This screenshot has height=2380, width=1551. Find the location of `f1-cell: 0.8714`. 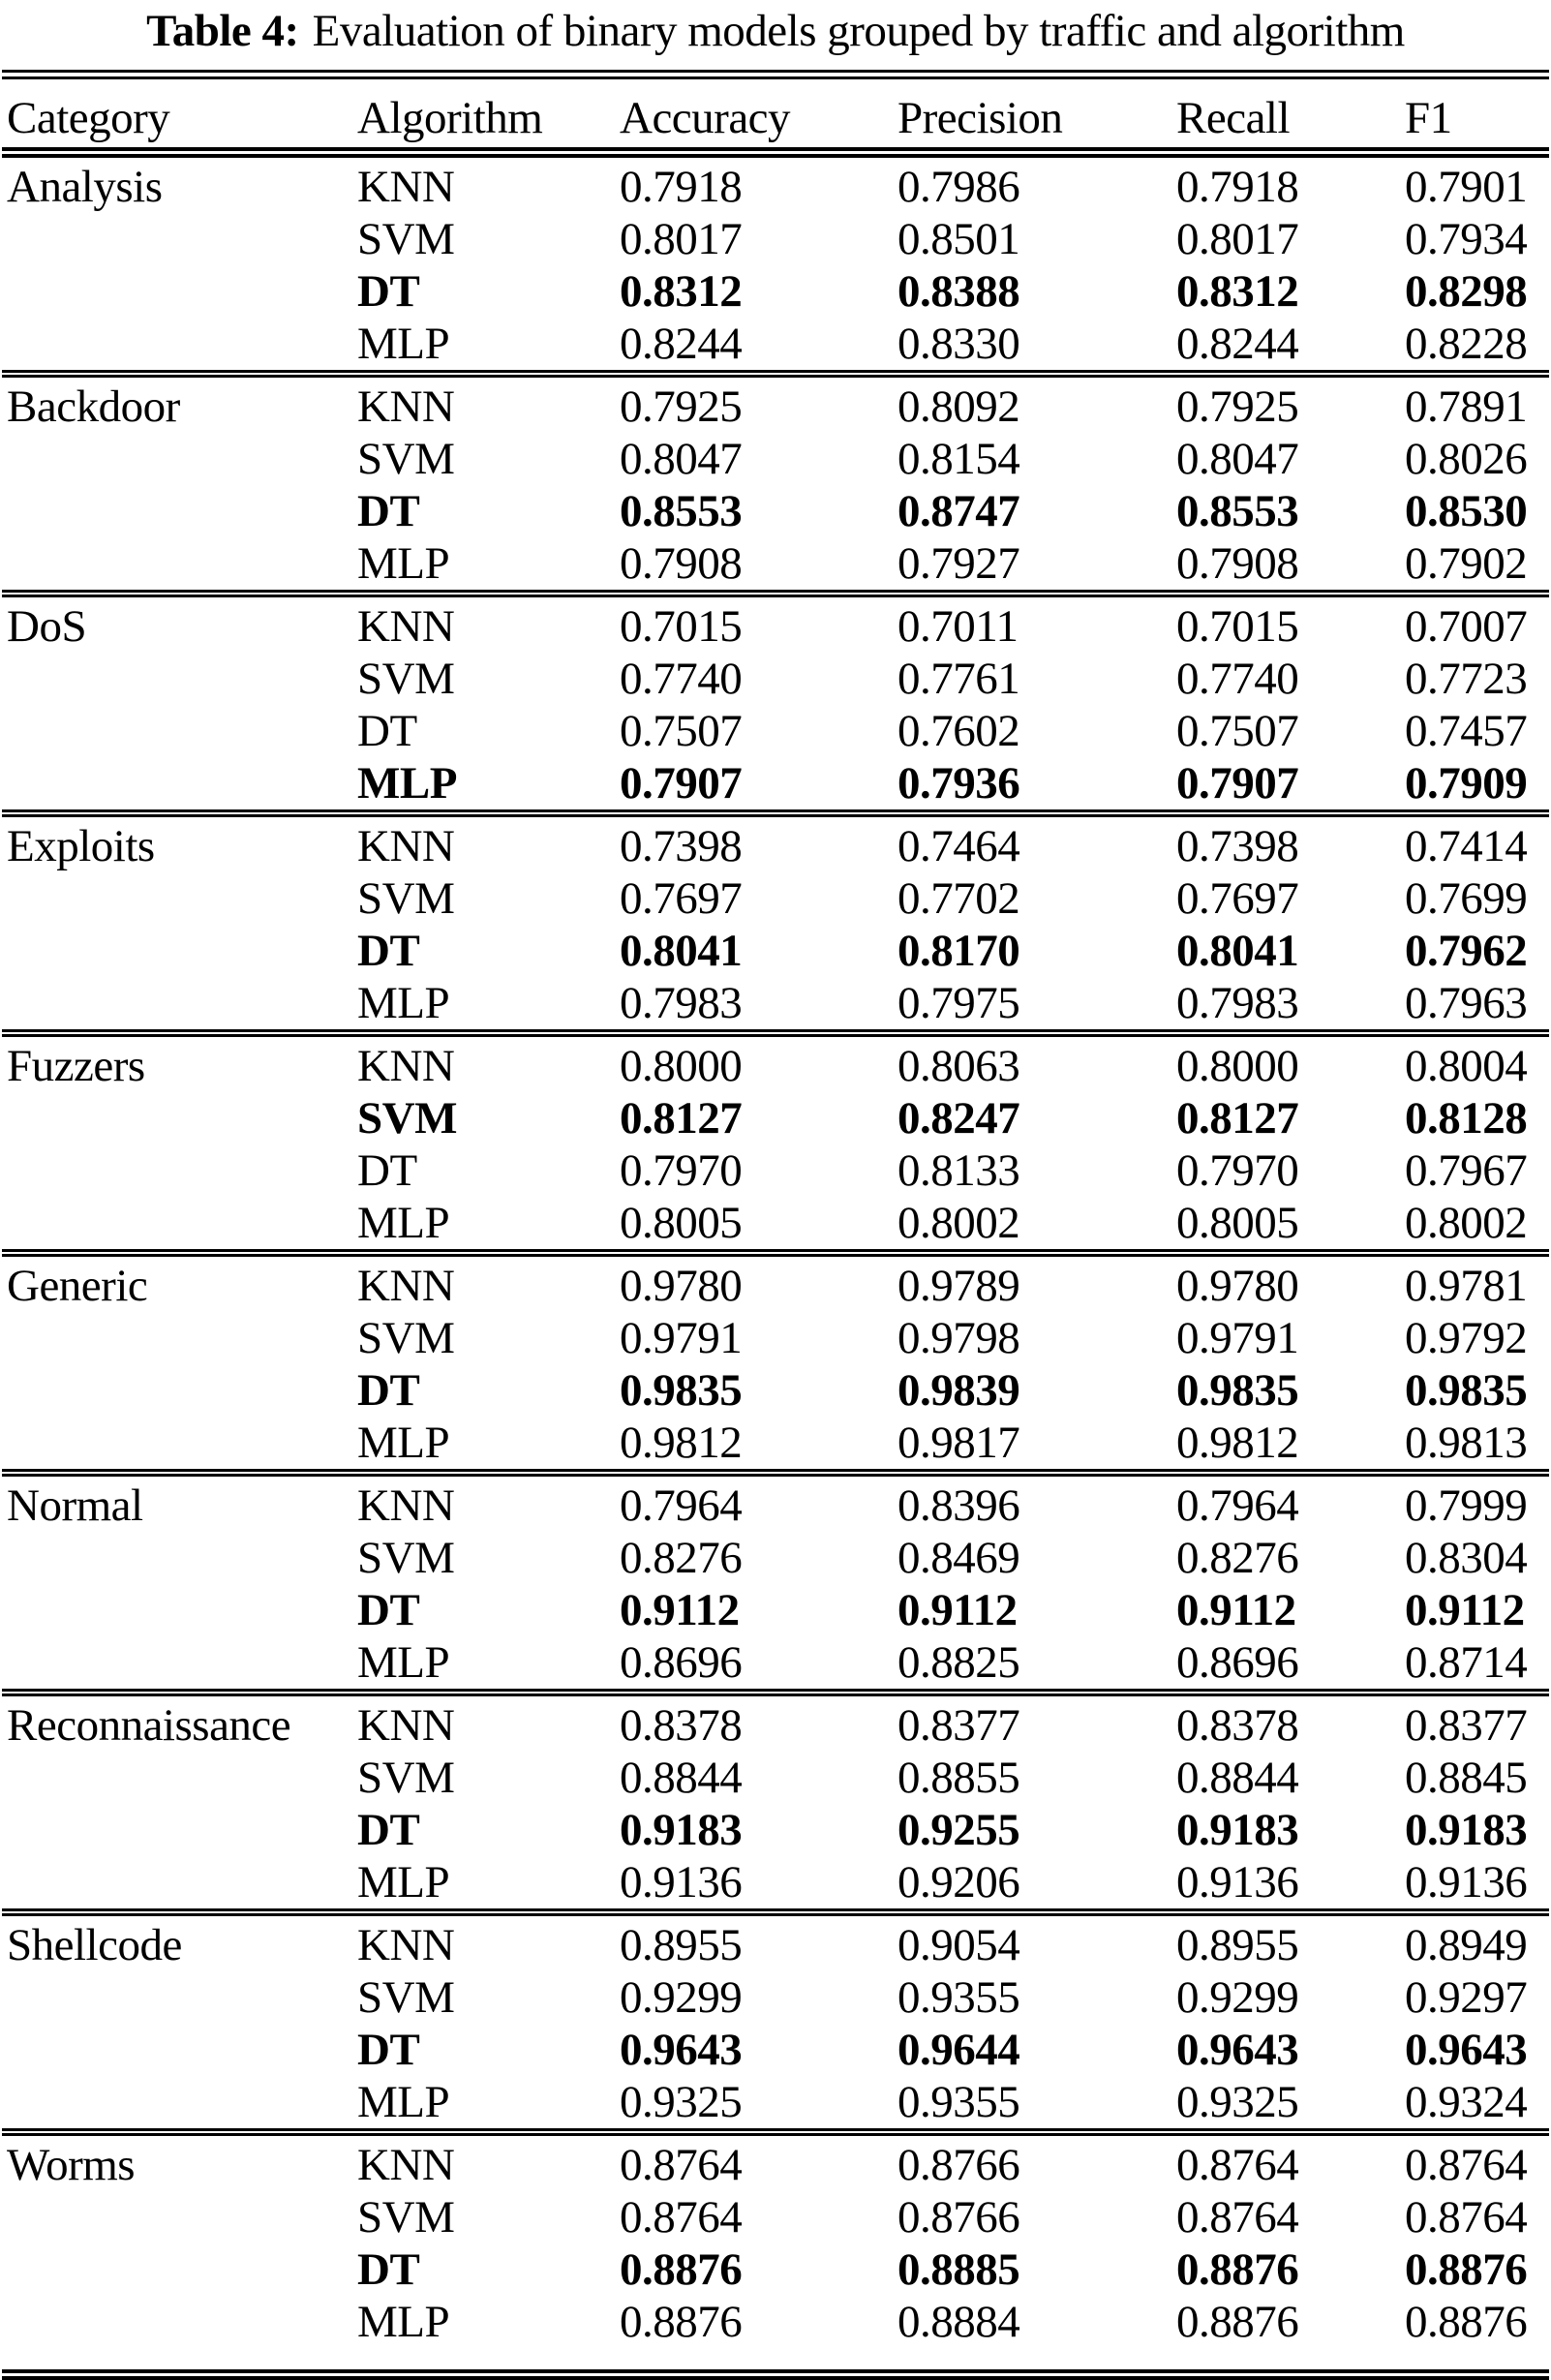

f1-cell: 0.8714 is located at coordinates (1466, 1663).